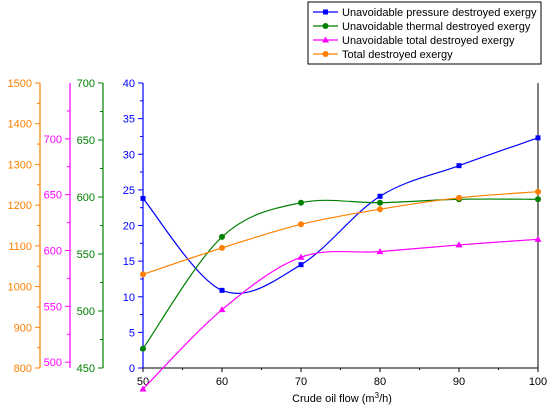  I want to click on total-tick-label: 700, so click(53, 140).